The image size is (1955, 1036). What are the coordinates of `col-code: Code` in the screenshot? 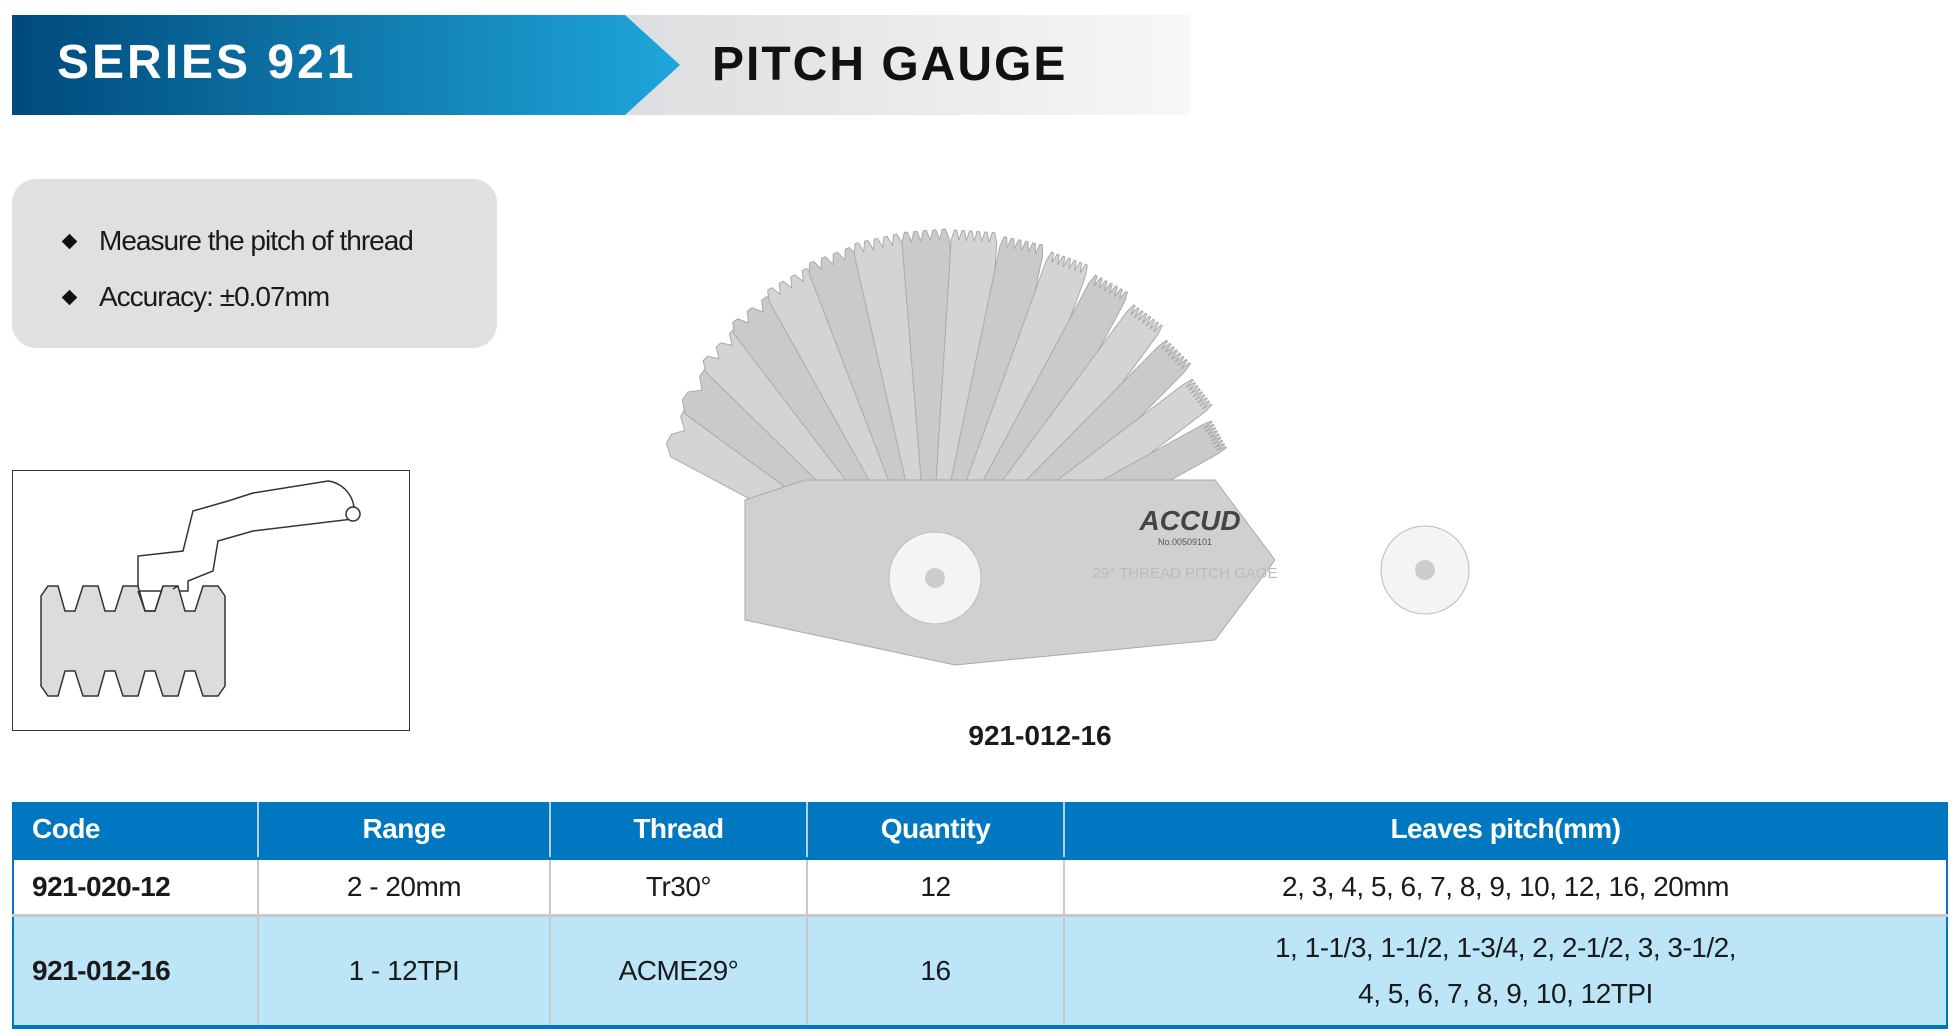 It's located at (135, 830).